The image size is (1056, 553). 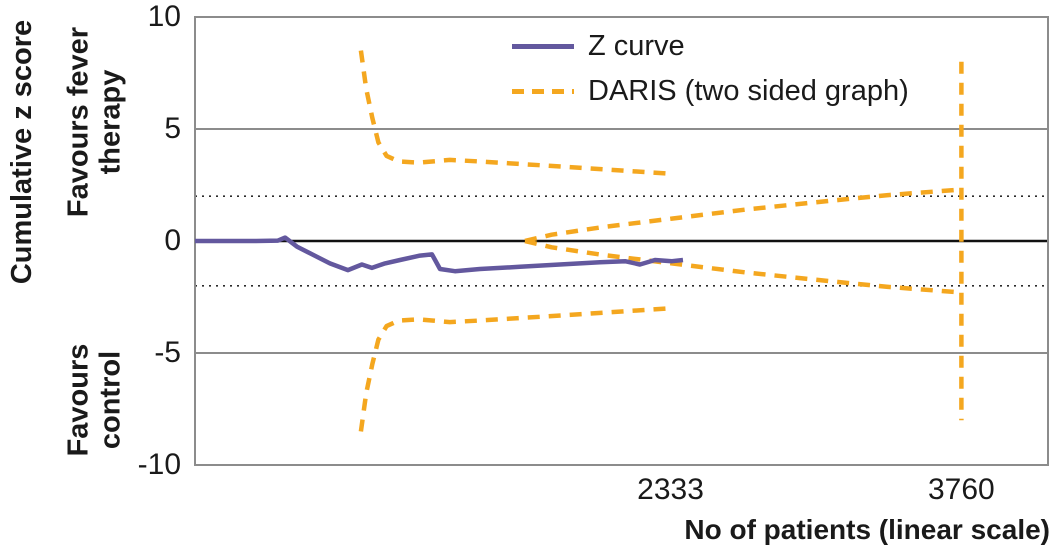 I want to click on favours-control-label: Favours control, so click(x=94, y=400).